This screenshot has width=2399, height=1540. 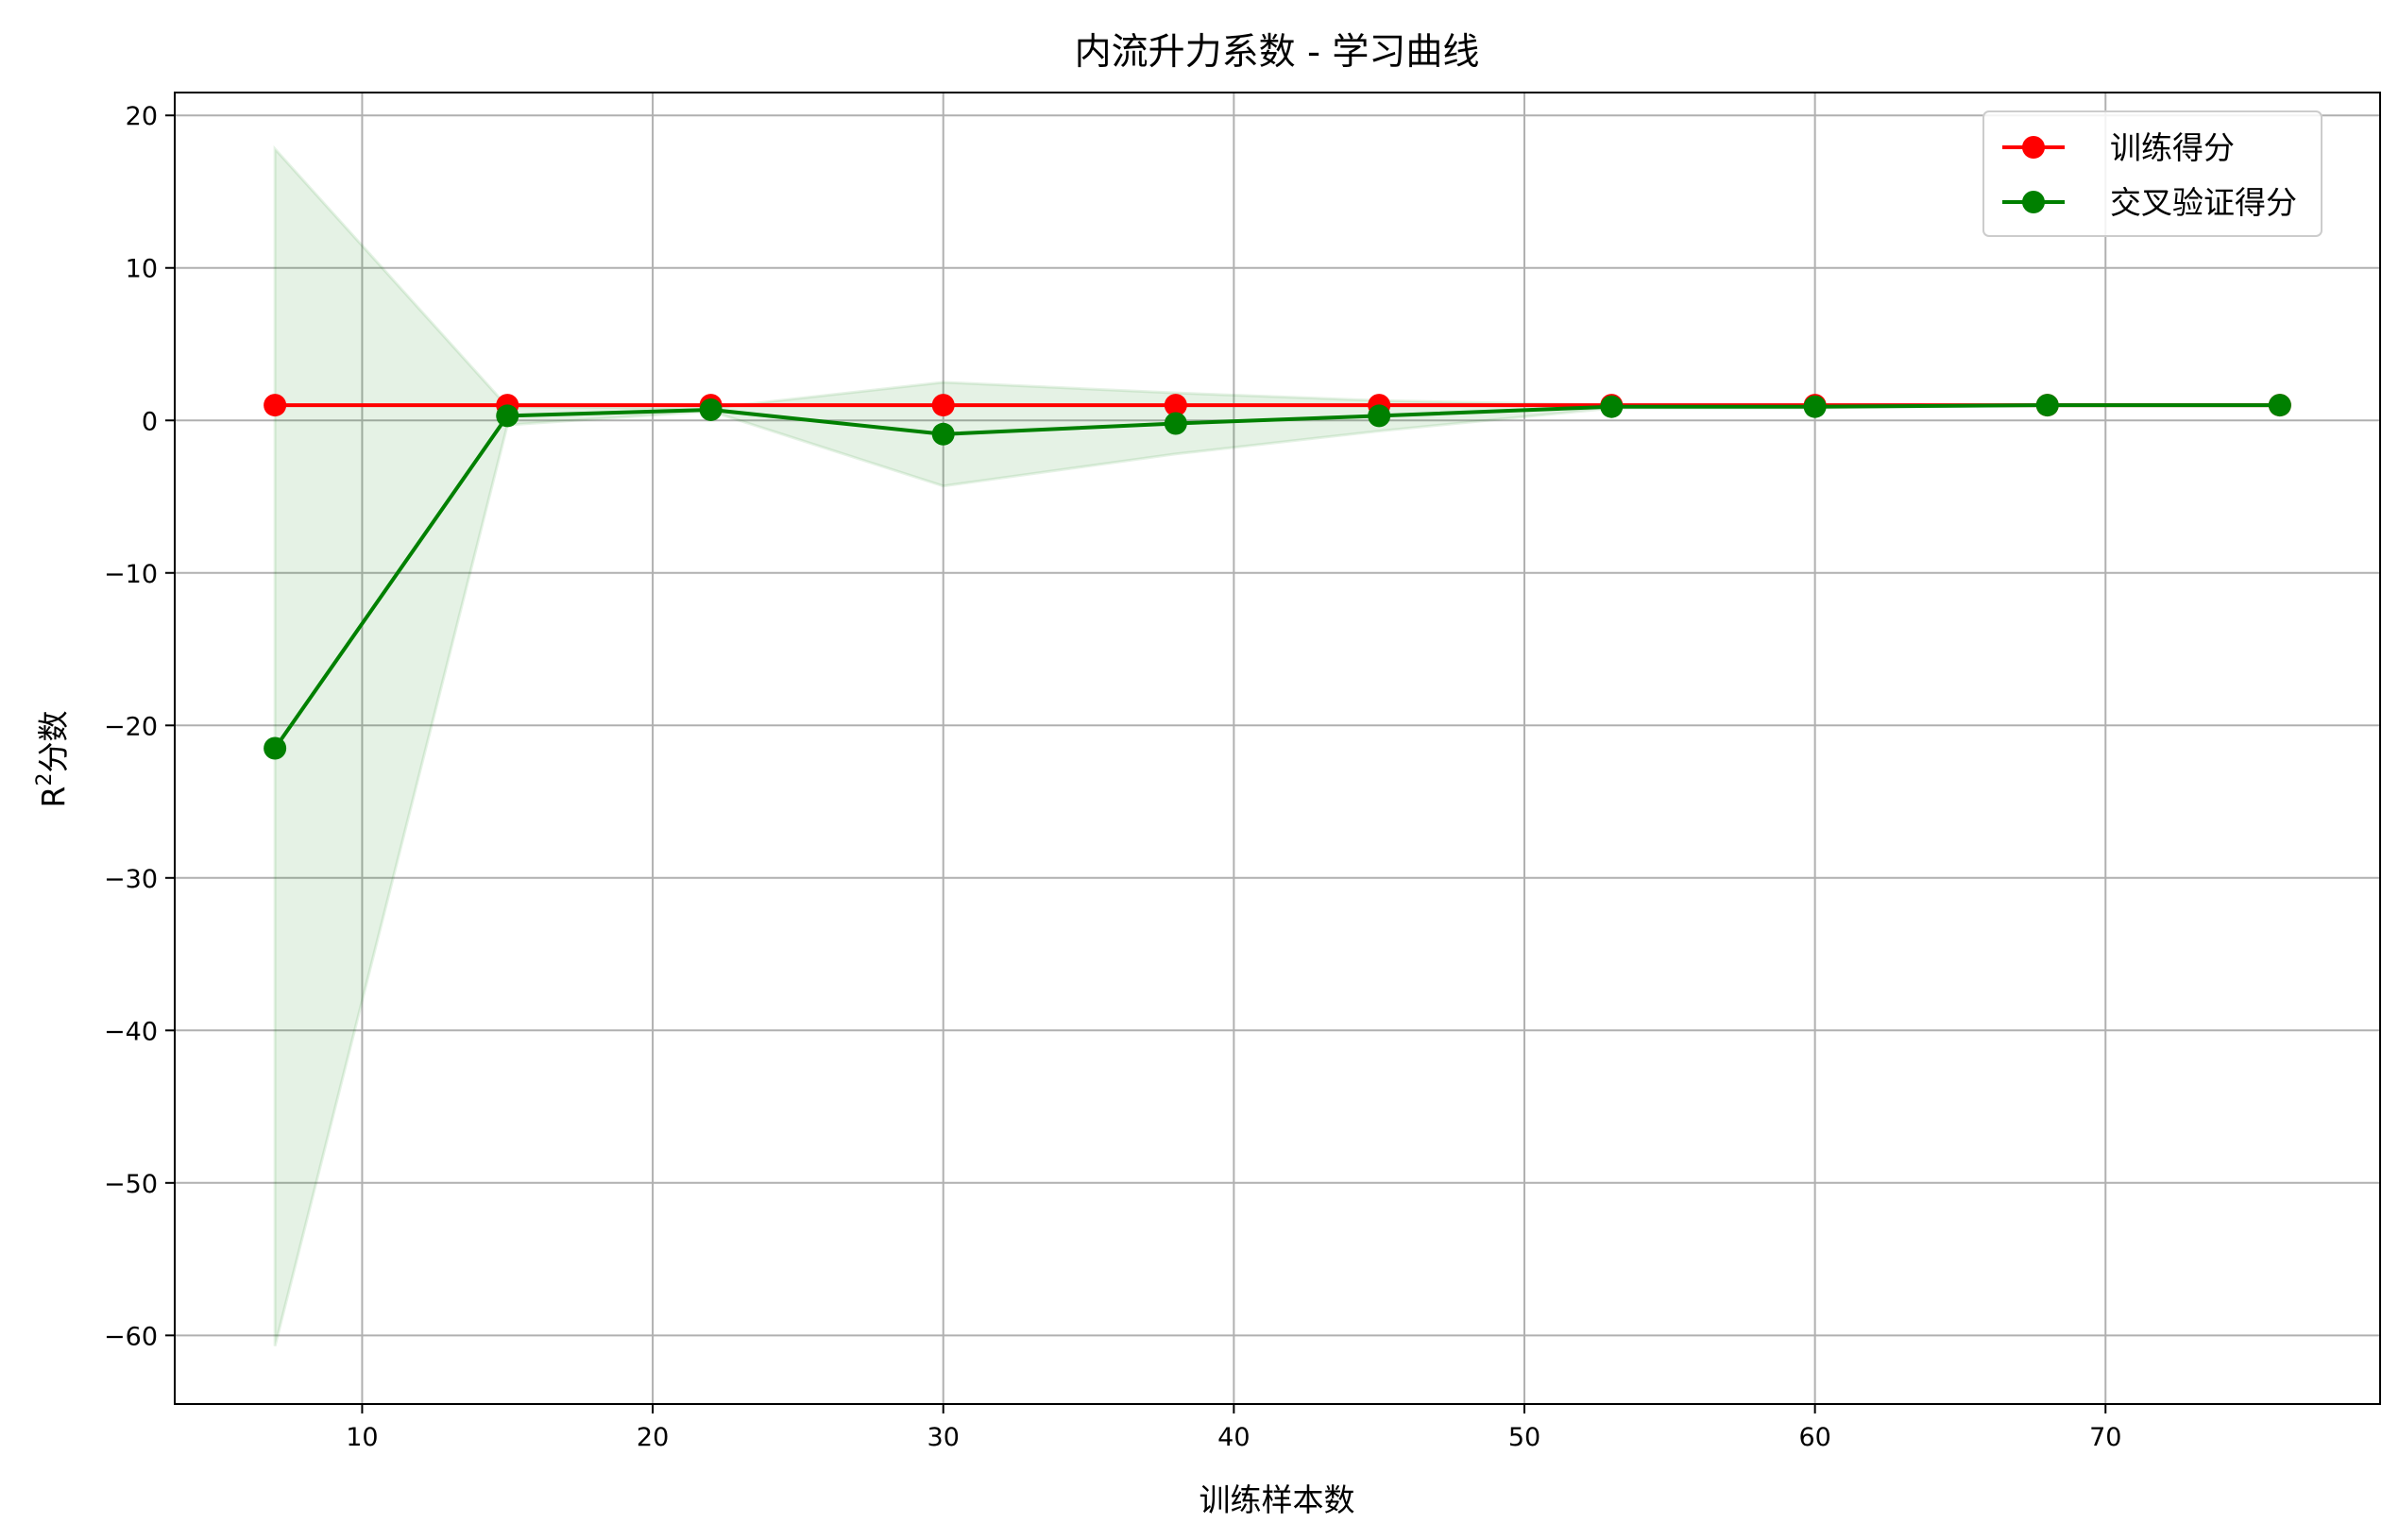 I want to click on legend-train-label: 训练得分, so click(x=2172, y=147).